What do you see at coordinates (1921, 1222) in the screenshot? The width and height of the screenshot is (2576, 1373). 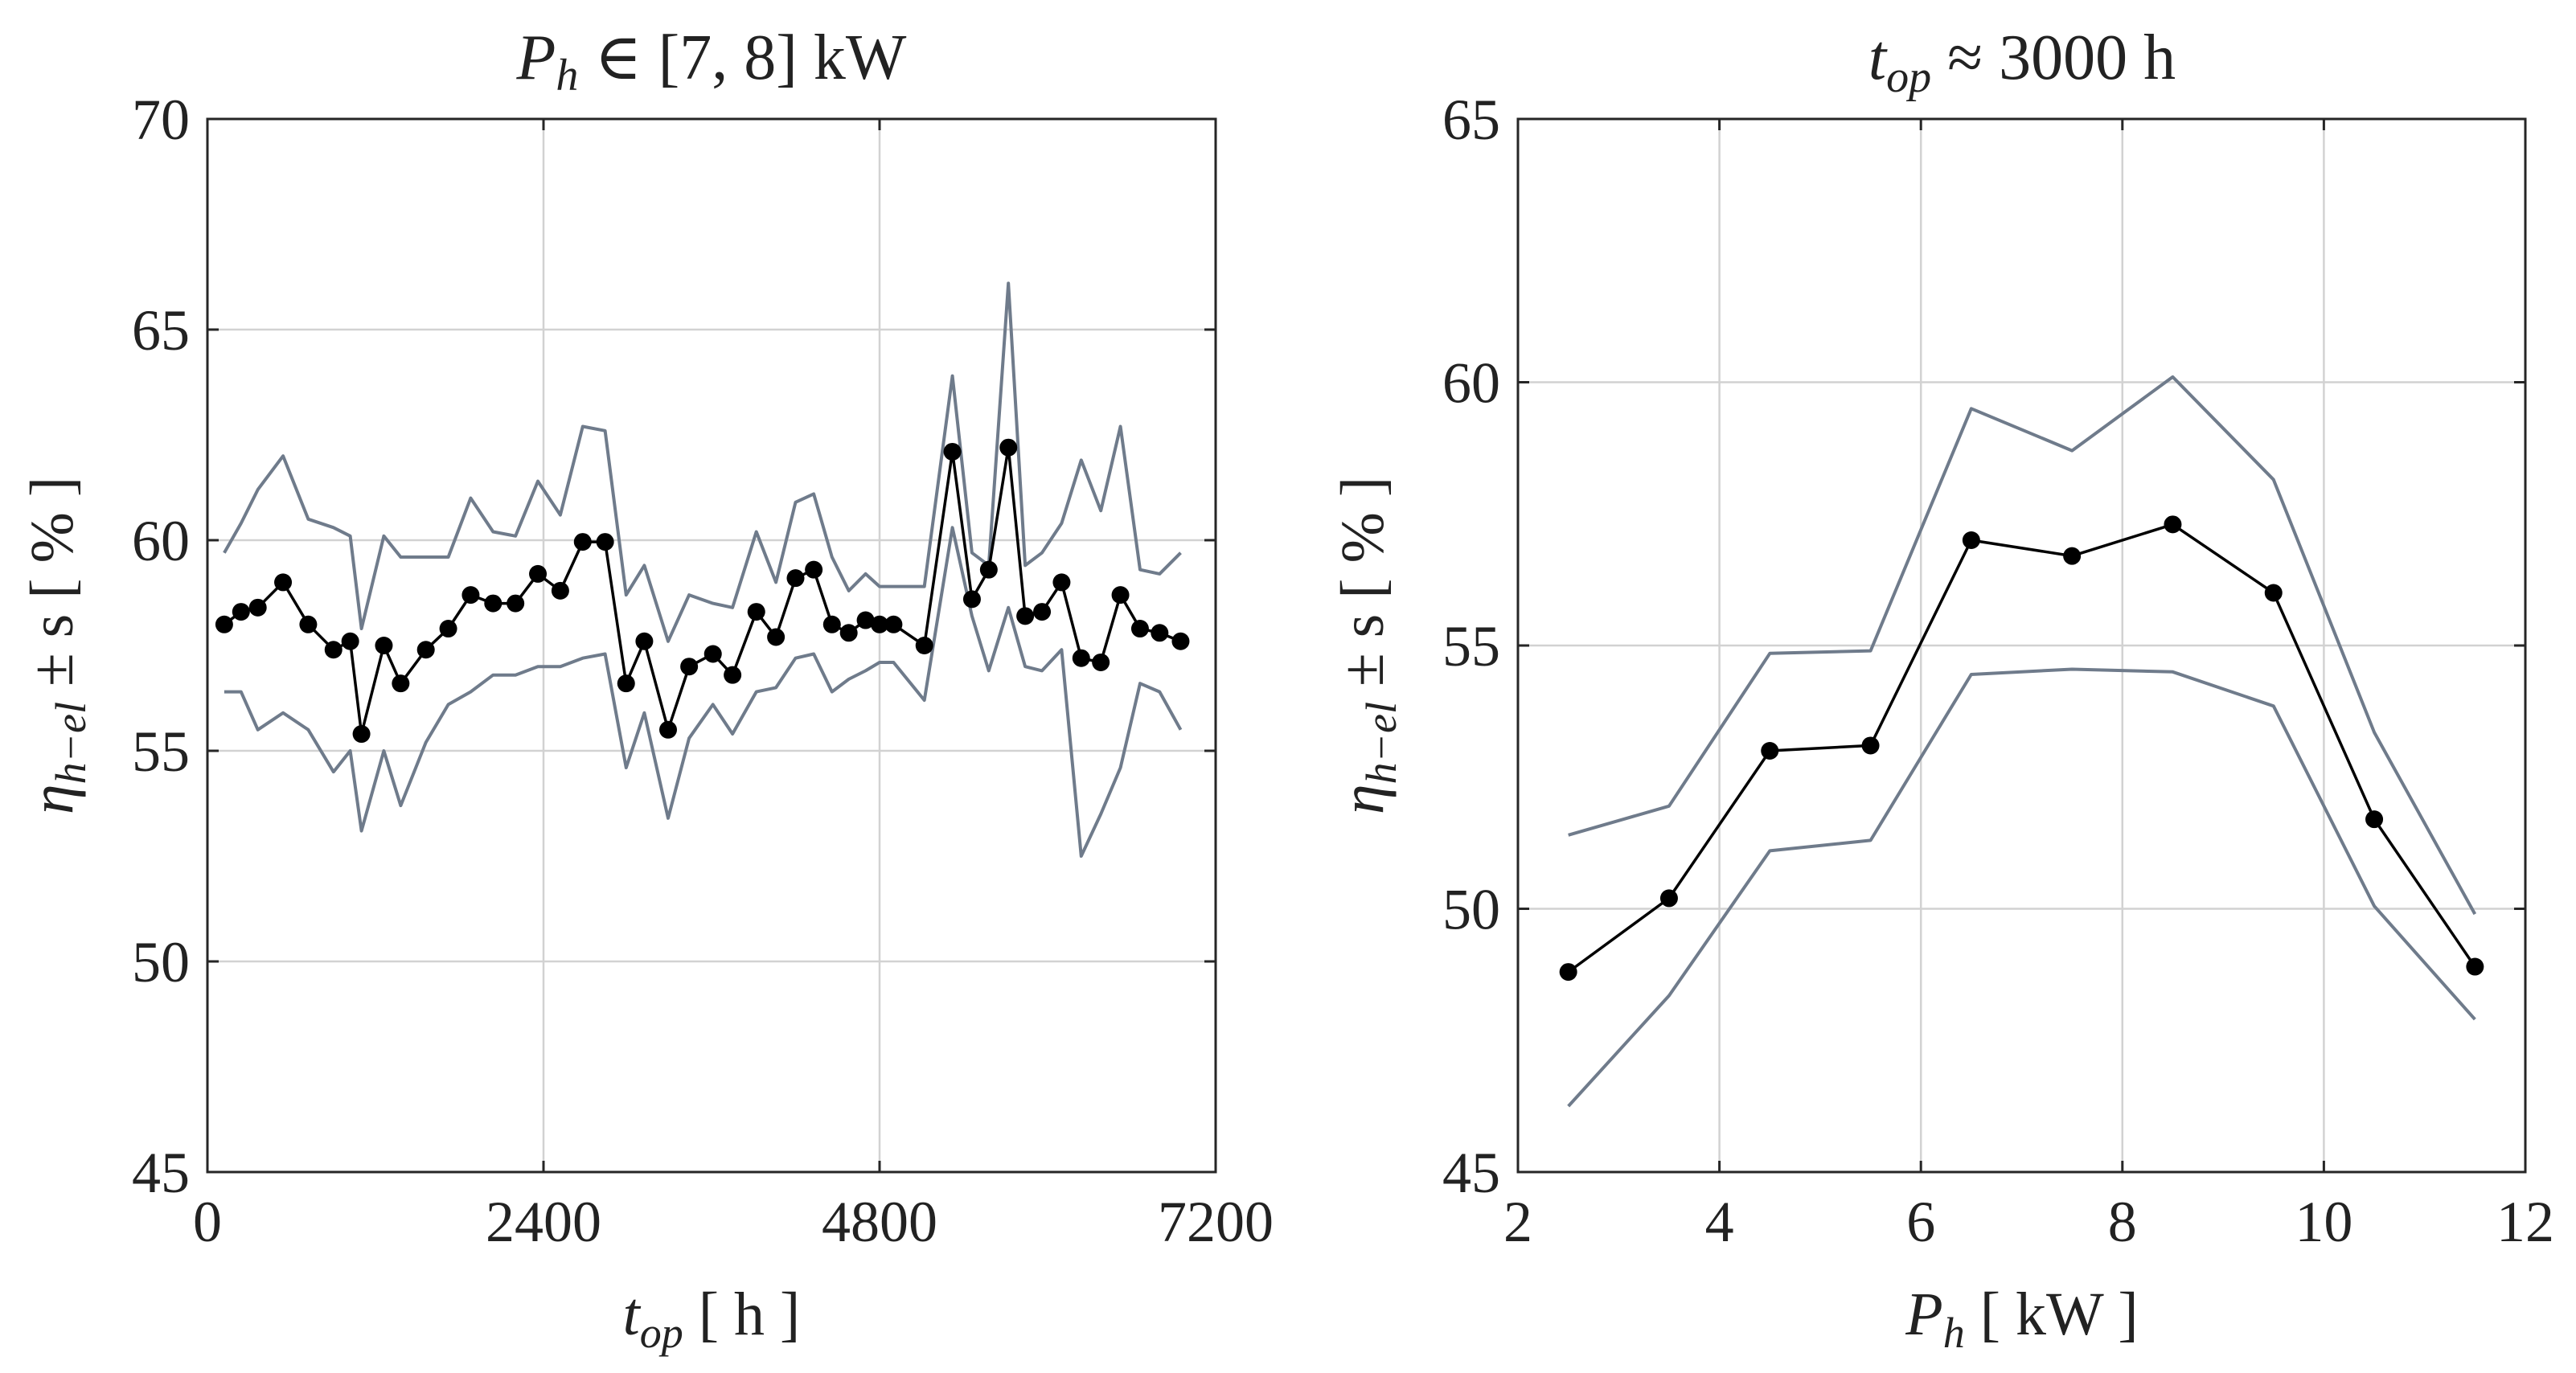 I see `right-x-tick-label: 6` at bounding box center [1921, 1222].